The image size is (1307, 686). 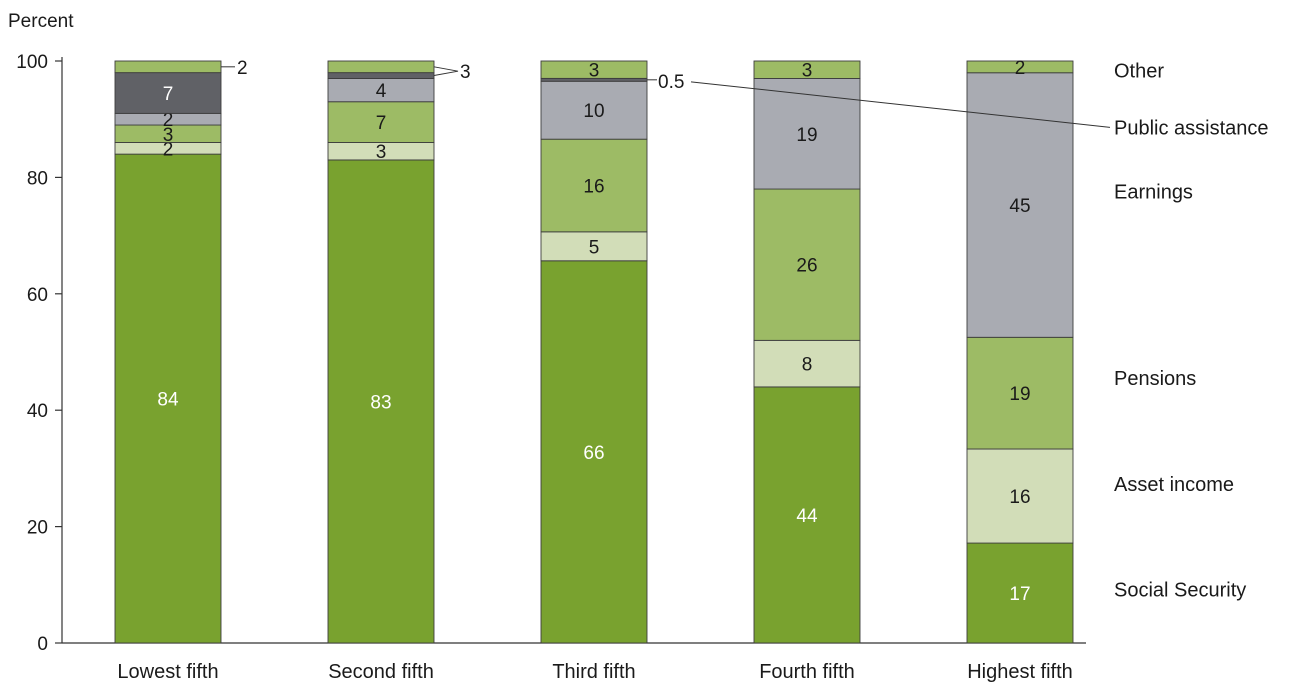 I want to click on category-label-second-fifth: Second fifth, so click(x=381, y=672).